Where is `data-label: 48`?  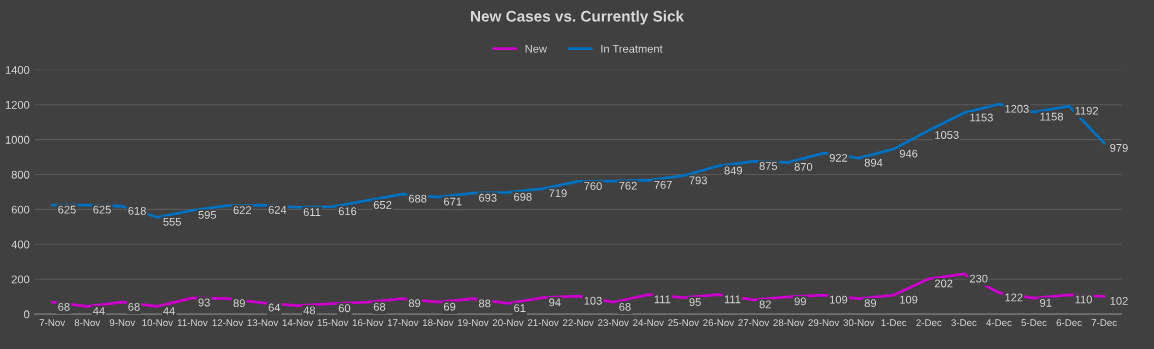
data-label: 48 is located at coordinates (309, 310).